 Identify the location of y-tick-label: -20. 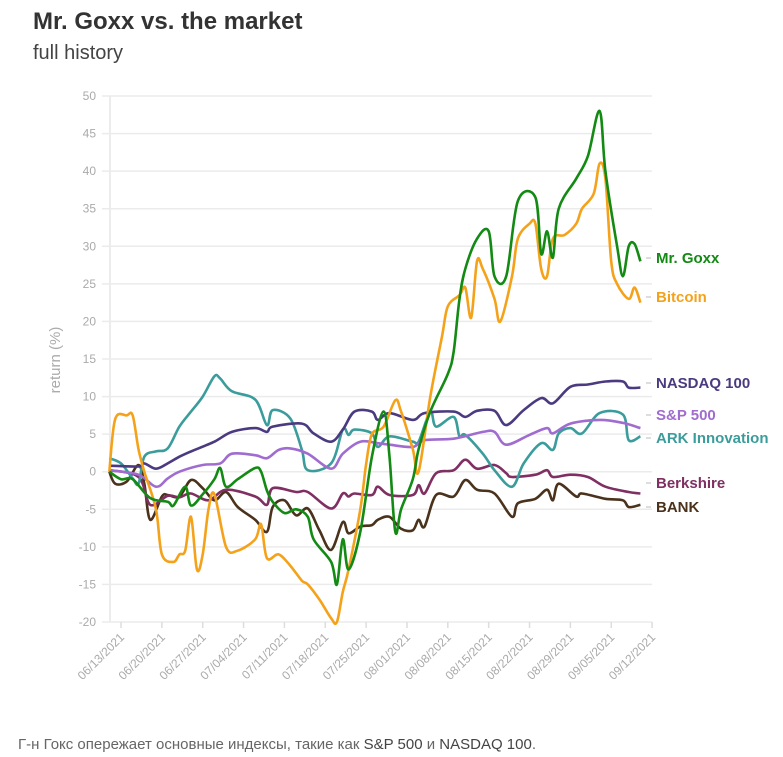
(88, 622).